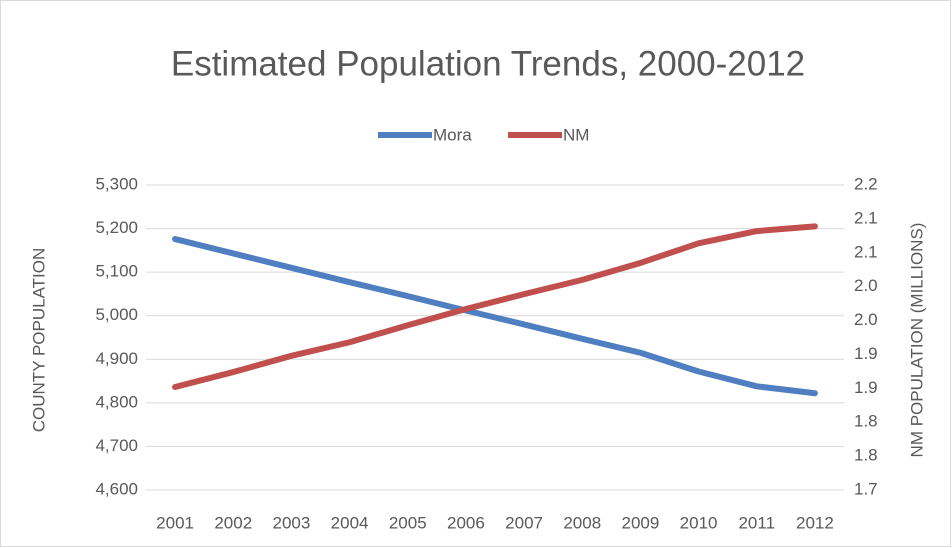 The height and width of the screenshot is (548, 952). Describe the element at coordinates (116, 358) in the screenshot. I see `y-tick-label: 4,900` at that location.